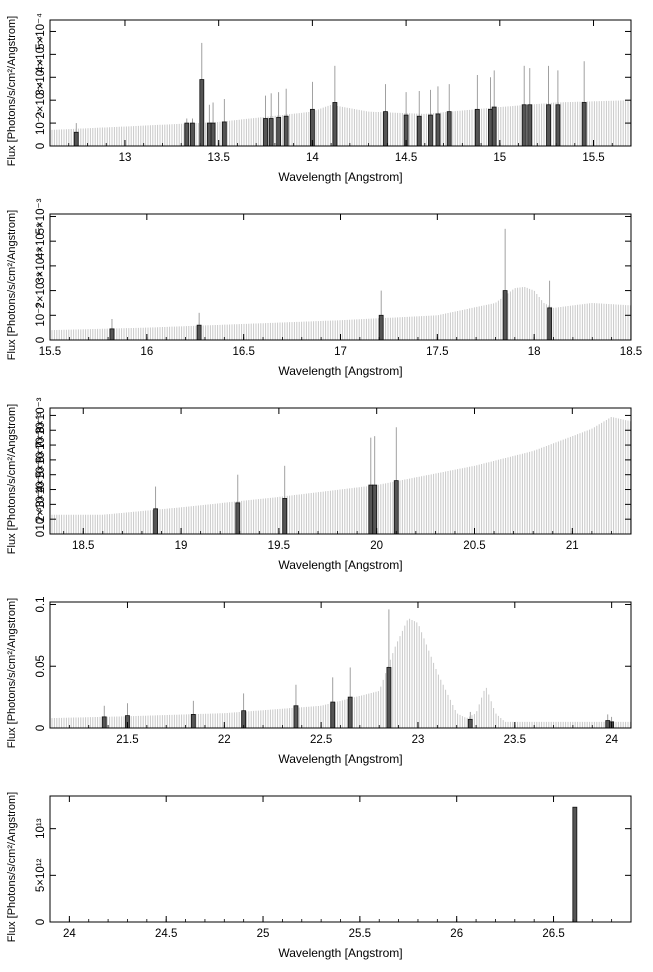  I want to click on x-tick-label: 13.5, so click(218, 158).